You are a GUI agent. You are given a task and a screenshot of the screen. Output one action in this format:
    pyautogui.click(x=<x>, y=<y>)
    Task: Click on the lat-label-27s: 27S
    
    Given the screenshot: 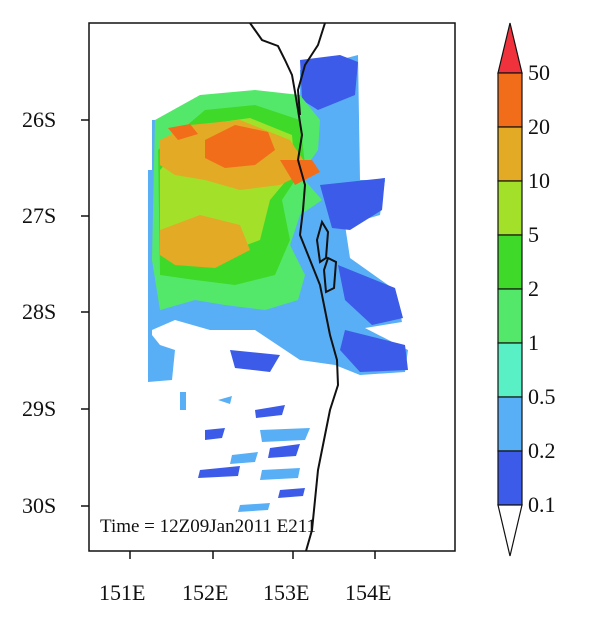 What is the action you would take?
    pyautogui.click(x=39, y=215)
    